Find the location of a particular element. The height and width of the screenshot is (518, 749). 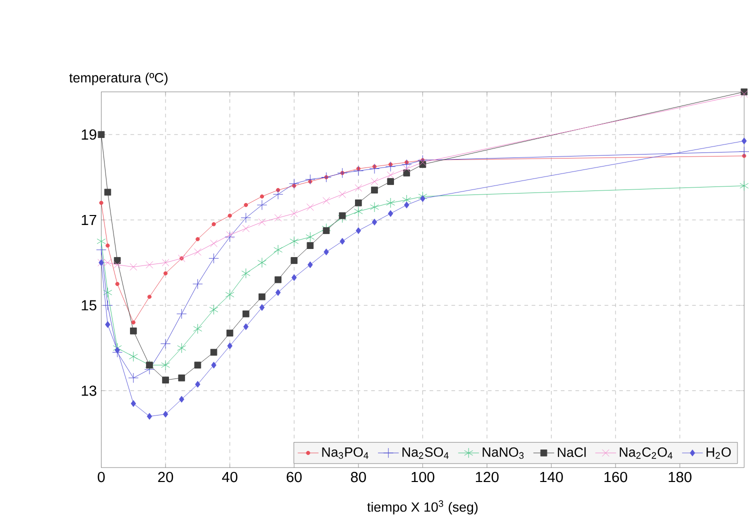

x-tick-label: 20 is located at coordinates (166, 477).